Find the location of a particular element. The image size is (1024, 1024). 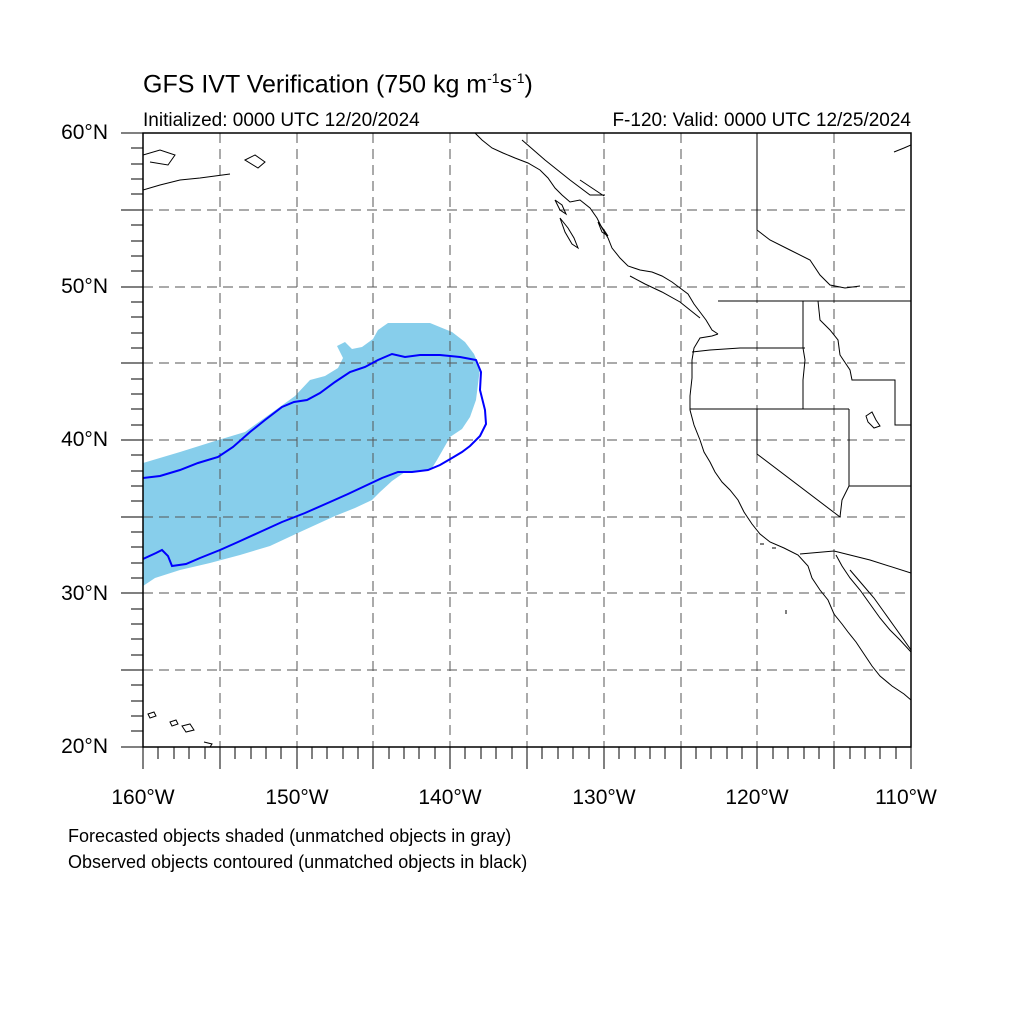

lat-label-40n: 40°N is located at coordinates (84, 439).